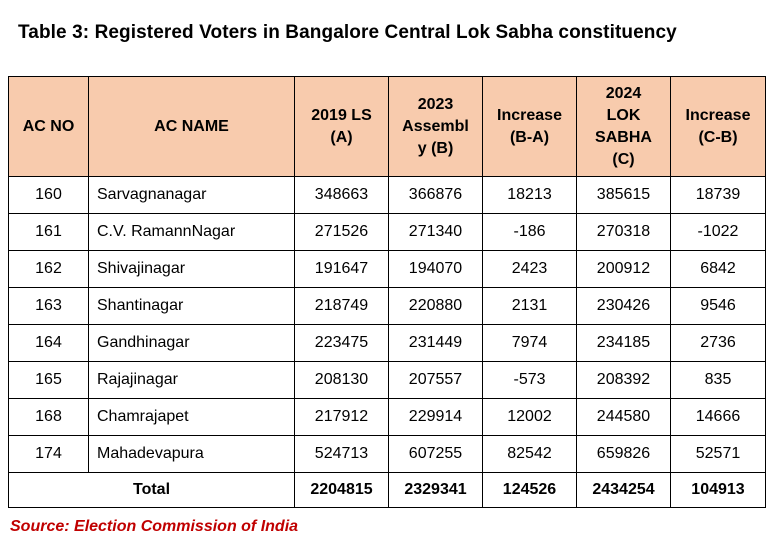 This screenshot has height=552, width=774. What do you see at coordinates (718, 417) in the screenshot?
I see `cell-increase-c-b: 14666` at bounding box center [718, 417].